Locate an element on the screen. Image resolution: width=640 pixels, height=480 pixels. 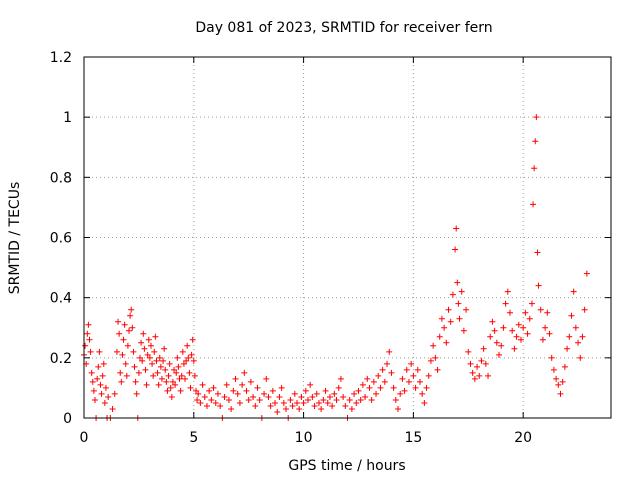
y-tick-label: 0.4 is located at coordinates (61, 299).